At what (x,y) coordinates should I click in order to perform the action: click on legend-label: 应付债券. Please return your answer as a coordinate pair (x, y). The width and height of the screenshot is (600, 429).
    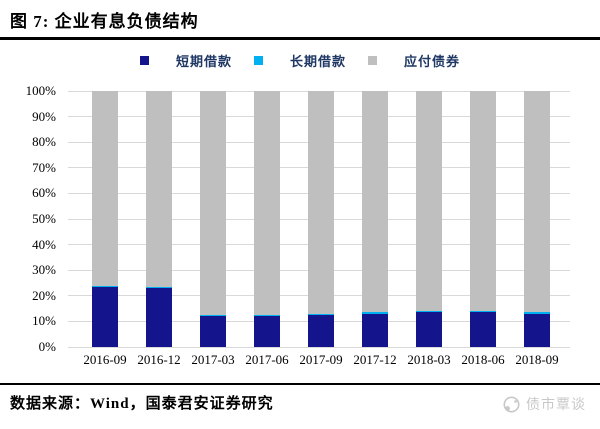
    Looking at the image, I should click on (432, 61).